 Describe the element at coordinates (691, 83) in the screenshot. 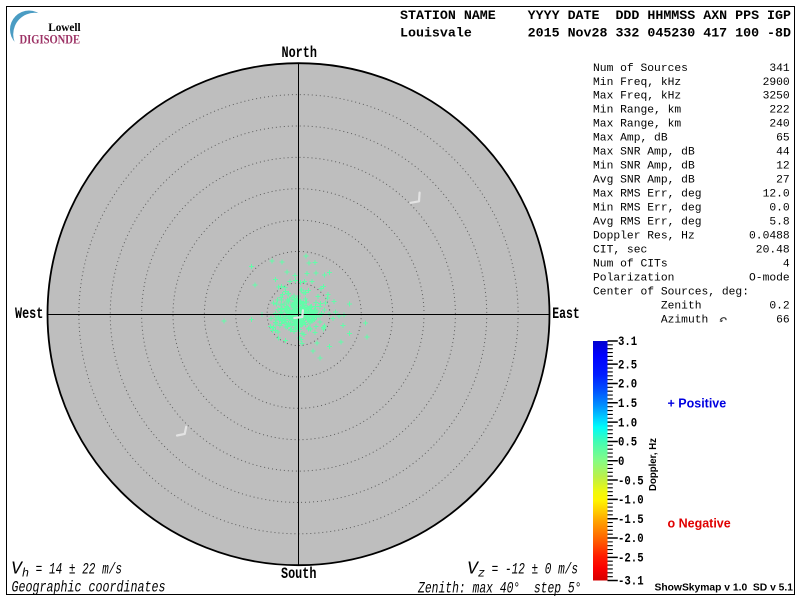

I see `svg-text: Min Freq, kHz 2900` at that location.